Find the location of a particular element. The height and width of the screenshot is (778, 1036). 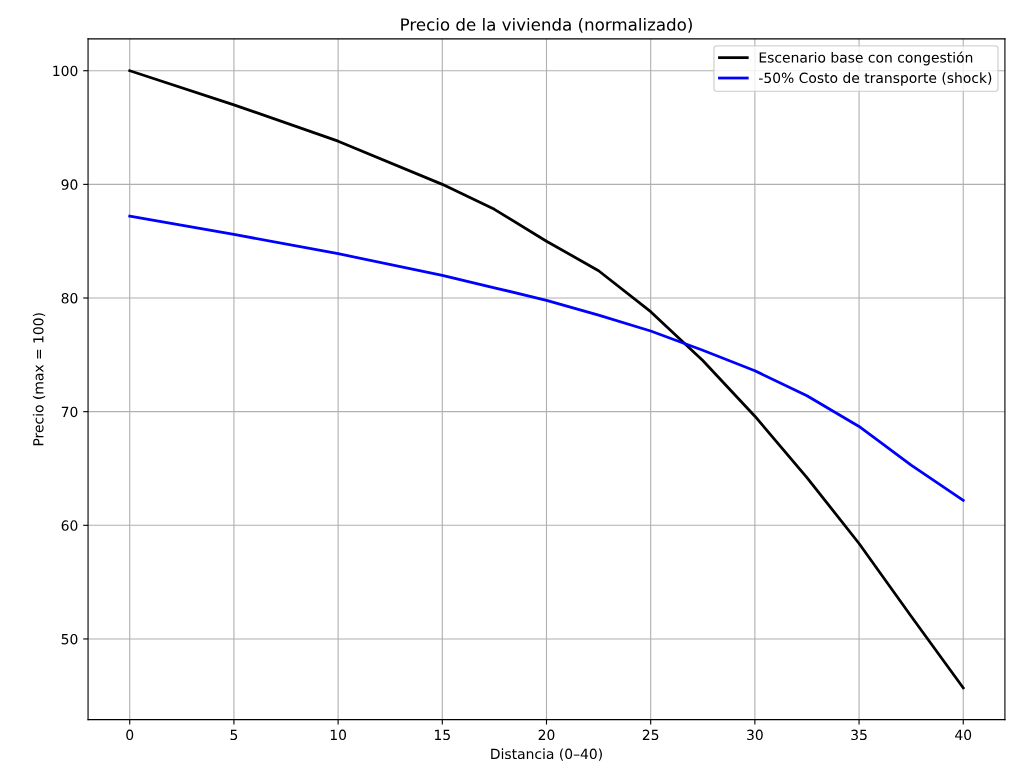

x-tick-label: 35 is located at coordinates (859, 735).